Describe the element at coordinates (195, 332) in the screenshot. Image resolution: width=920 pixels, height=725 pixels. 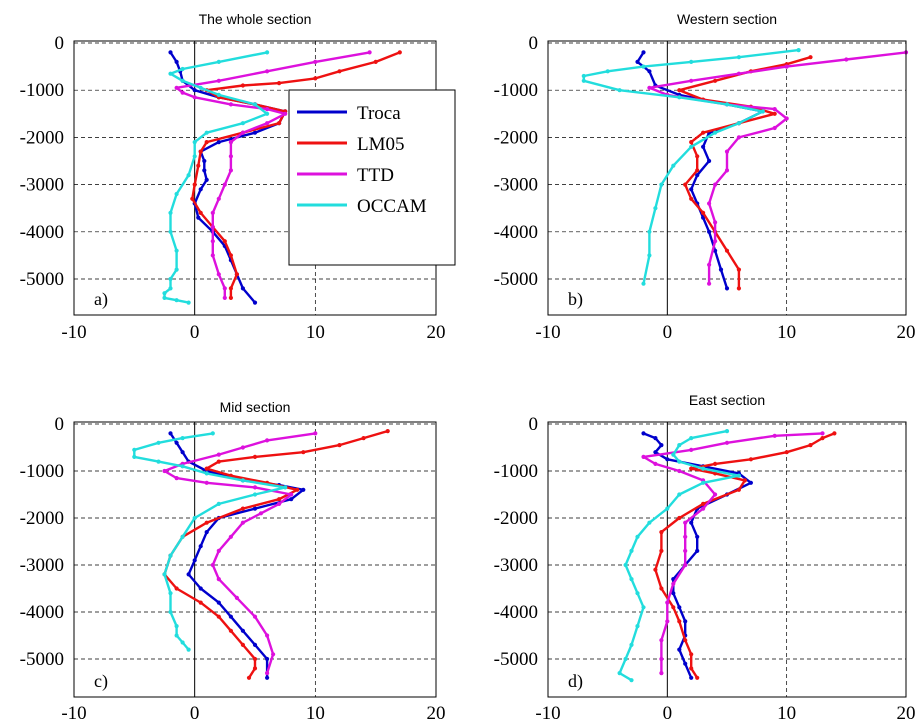
I see `x-tick-label: 0` at that location.